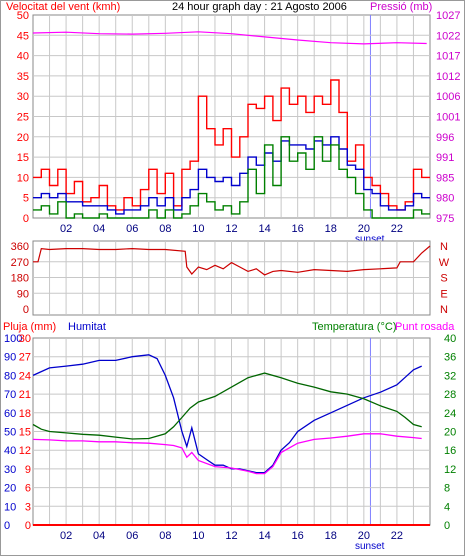 The width and height of the screenshot is (465, 556). I want to click on pressure-tick-label: 996, so click(445, 138).